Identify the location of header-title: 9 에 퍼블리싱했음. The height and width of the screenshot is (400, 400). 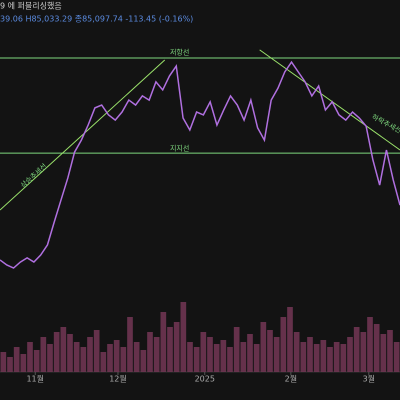
(31, 6).